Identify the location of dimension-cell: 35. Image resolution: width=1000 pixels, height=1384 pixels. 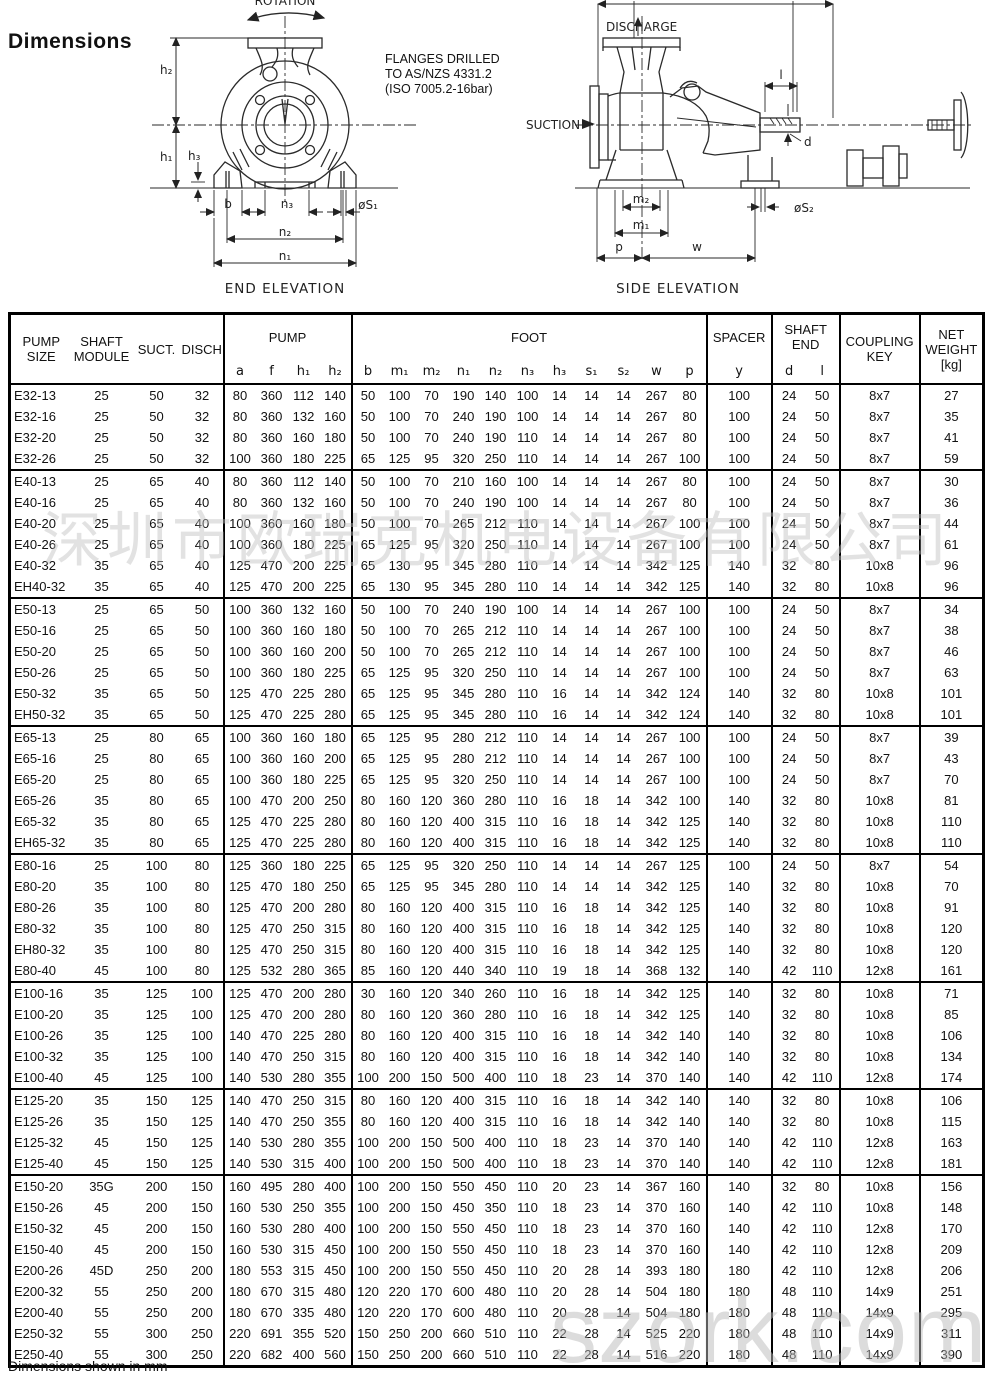
(951, 416).